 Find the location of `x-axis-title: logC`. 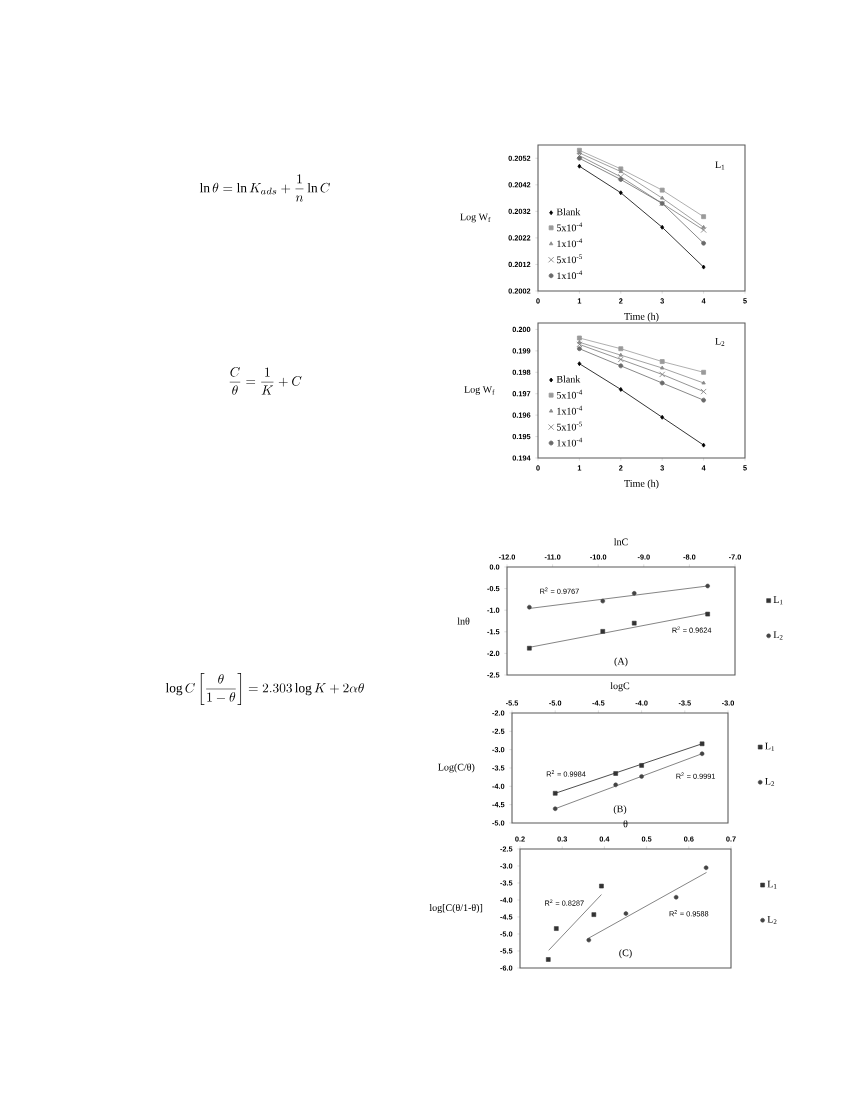

x-axis-title: logC is located at coordinates (620, 687).